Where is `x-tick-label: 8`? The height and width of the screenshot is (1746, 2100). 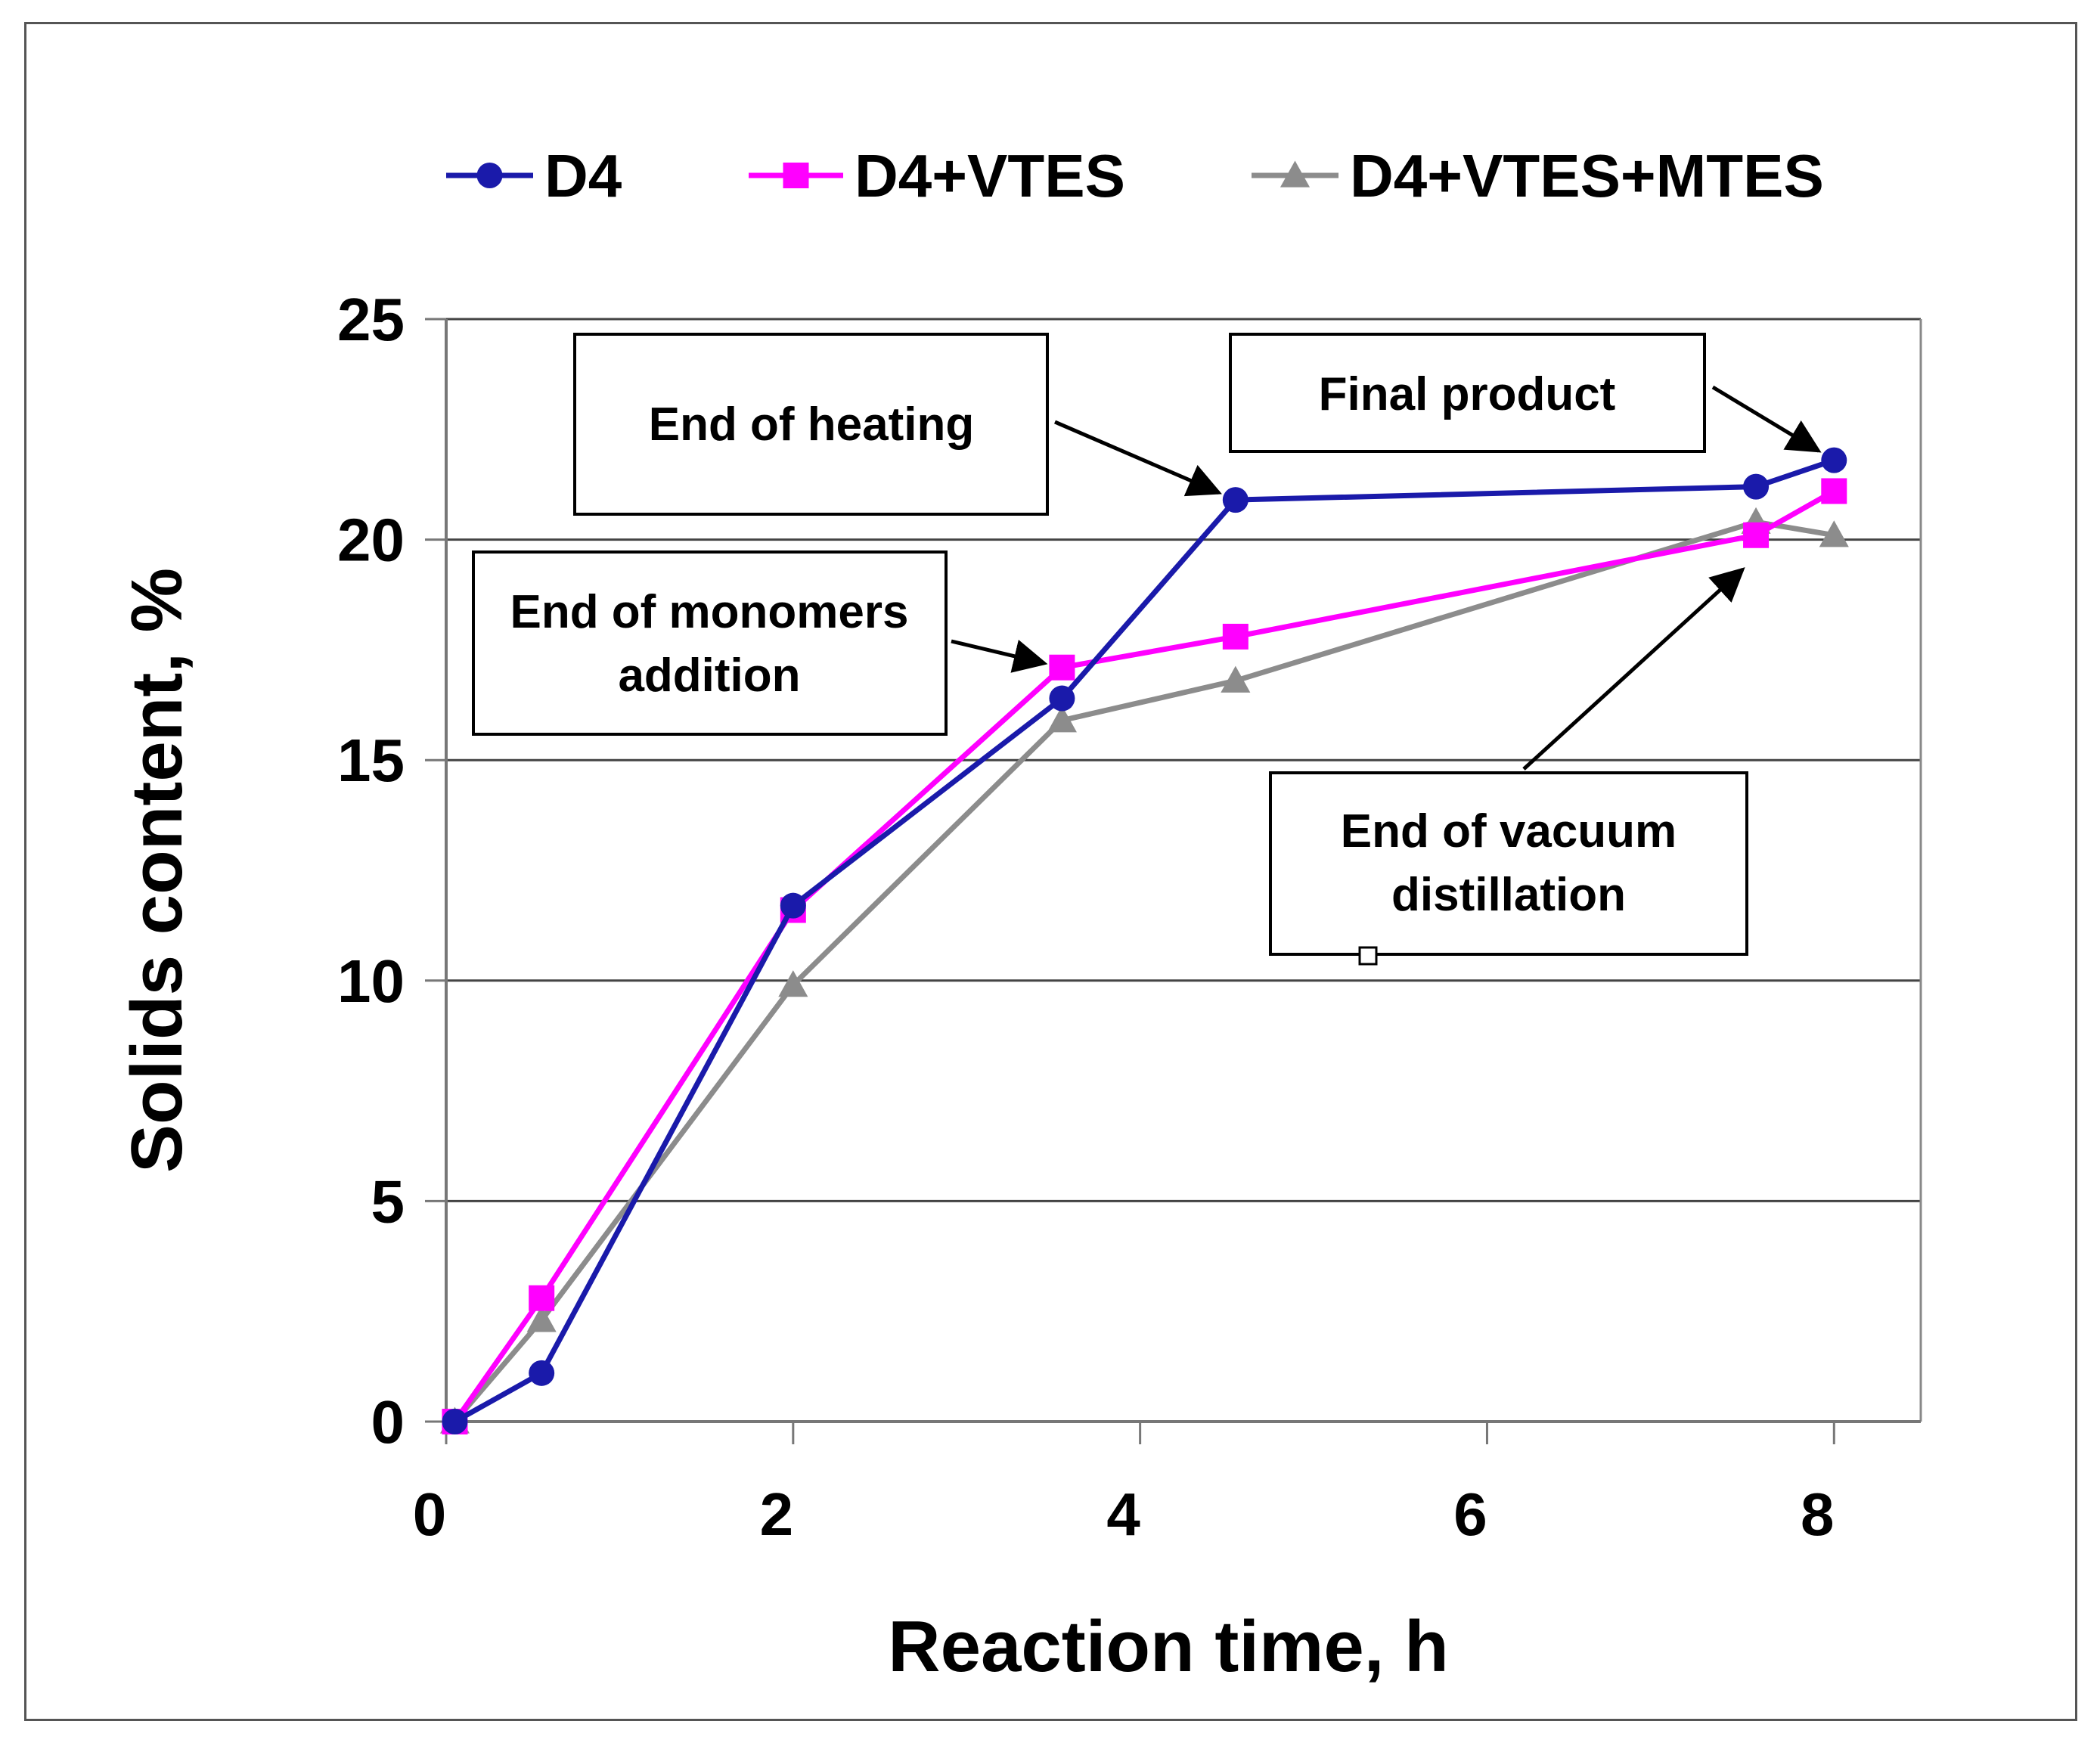
x-tick-label: 8 is located at coordinates (1818, 1514).